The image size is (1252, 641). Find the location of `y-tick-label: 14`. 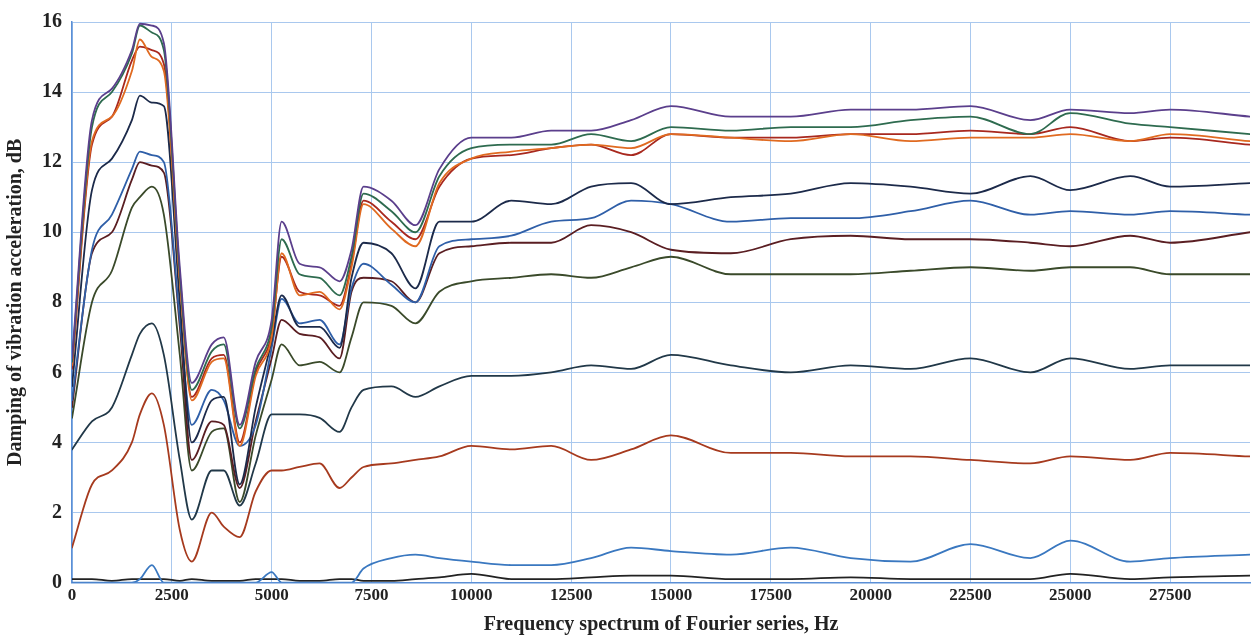

y-tick-label: 14 is located at coordinates (52, 90).